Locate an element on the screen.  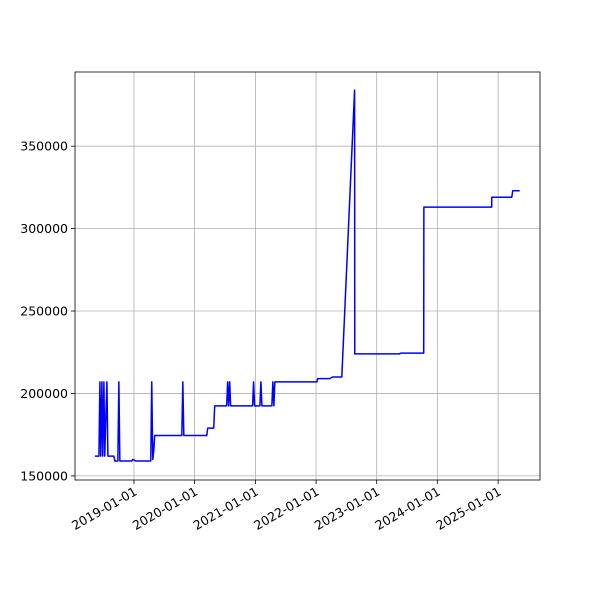
x-tick-label: 2019-01-01 is located at coordinates (104, 508).